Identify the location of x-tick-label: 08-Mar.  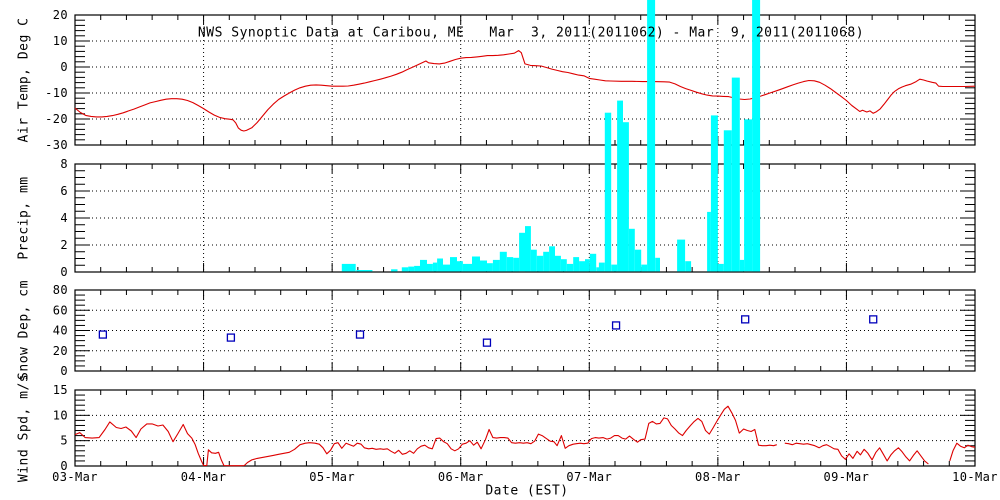
(718, 477).